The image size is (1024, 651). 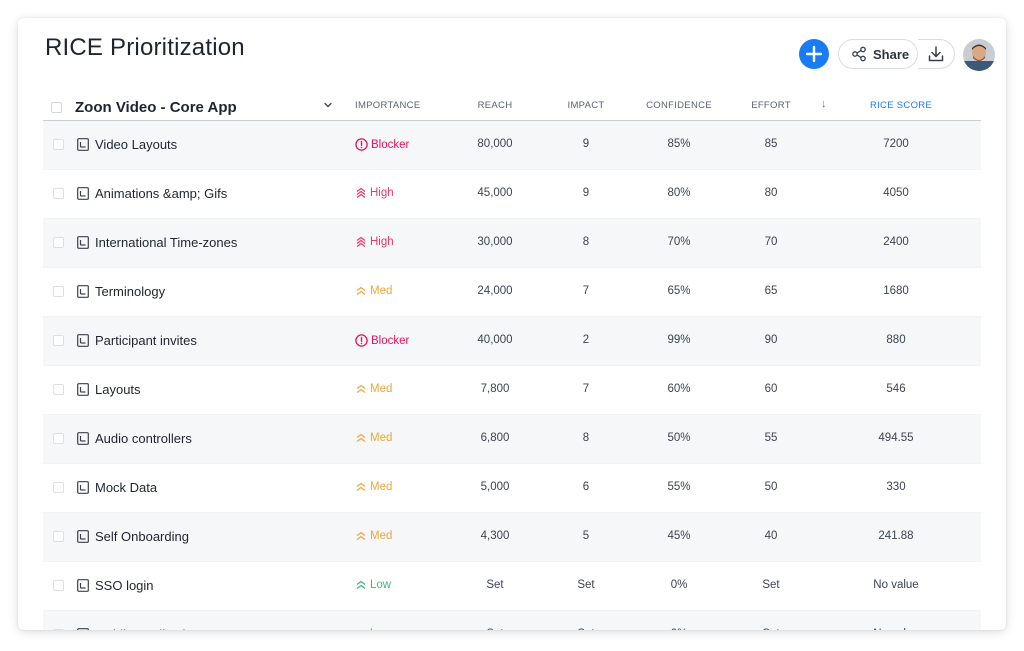 I want to click on reach-cell: 30,000, so click(x=495, y=242).